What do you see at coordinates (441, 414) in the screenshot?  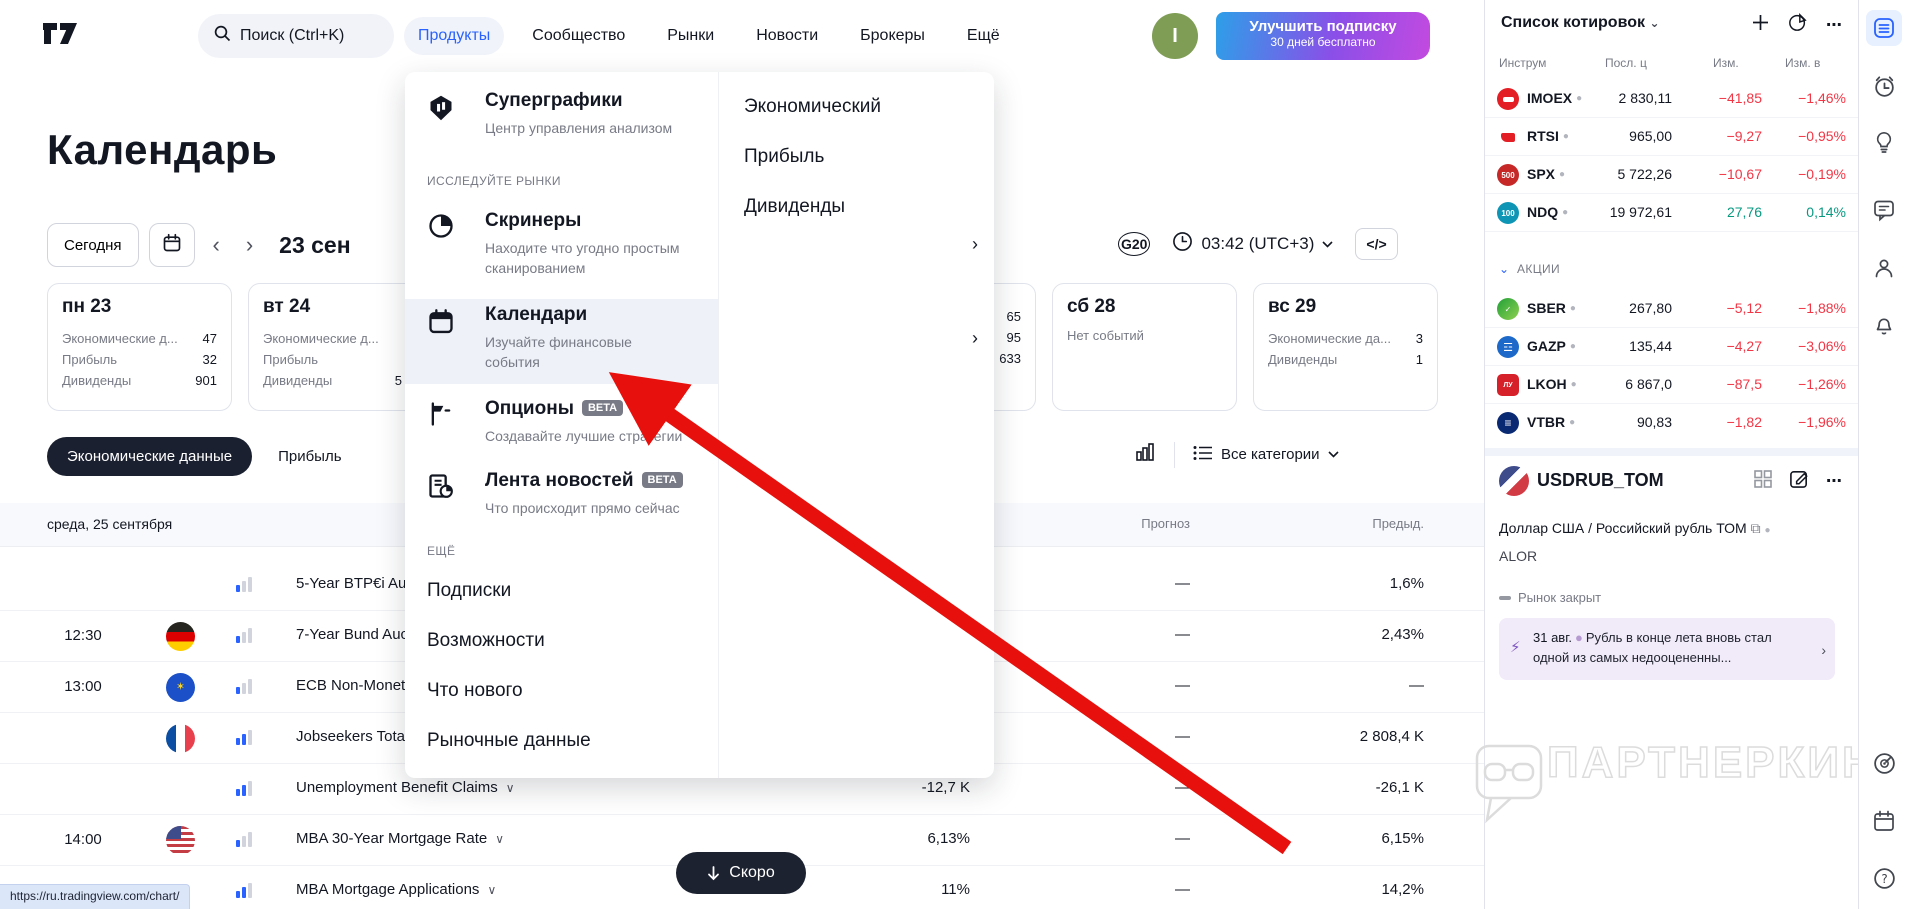 I see `options-icon` at bounding box center [441, 414].